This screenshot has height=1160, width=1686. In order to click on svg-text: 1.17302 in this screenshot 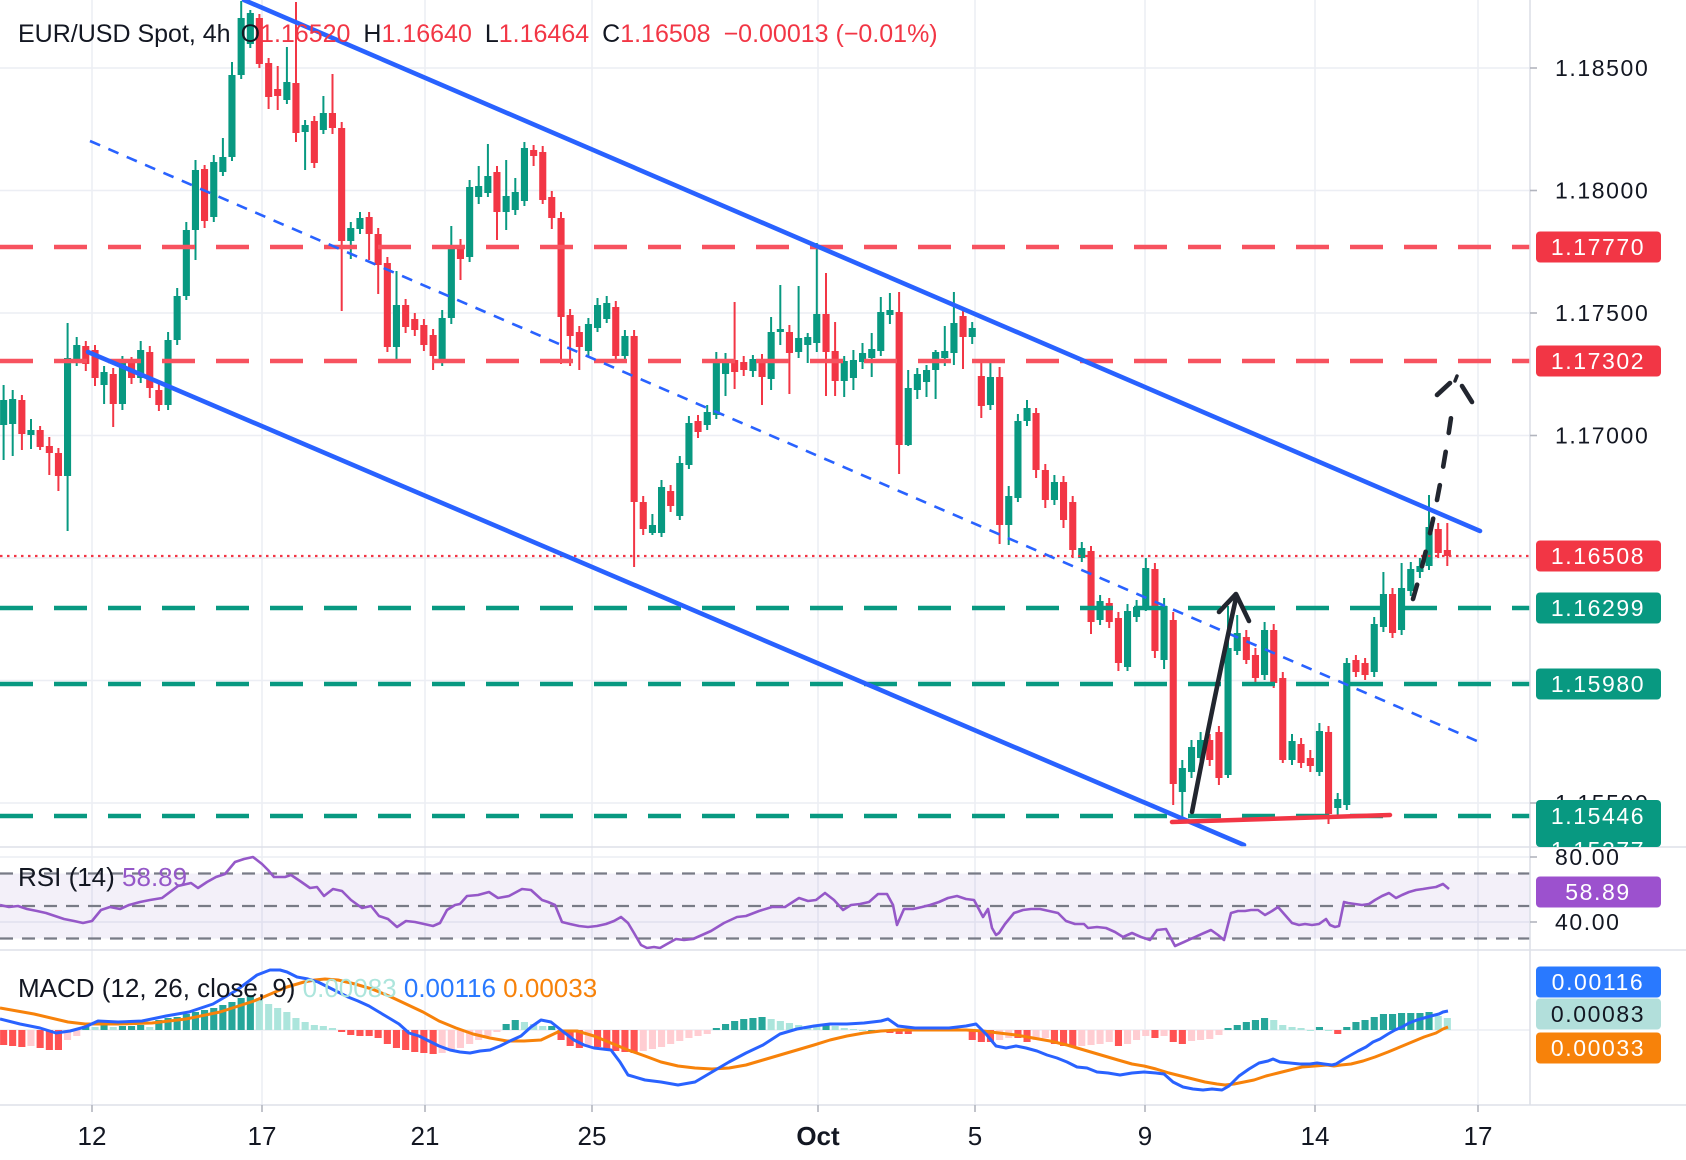, I will do `click(1598, 361)`.